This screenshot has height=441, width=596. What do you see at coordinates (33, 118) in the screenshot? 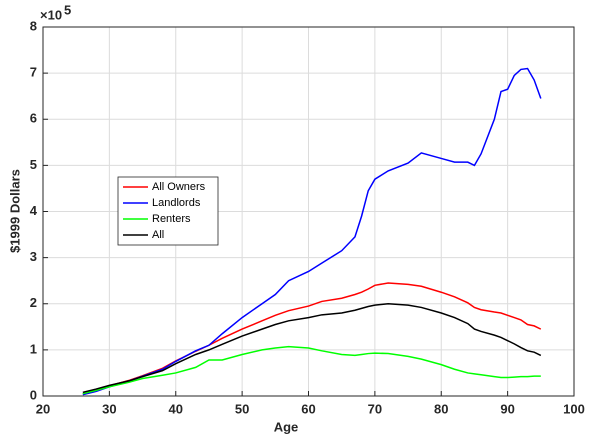
I see `y-tick-label: 6` at bounding box center [33, 118].